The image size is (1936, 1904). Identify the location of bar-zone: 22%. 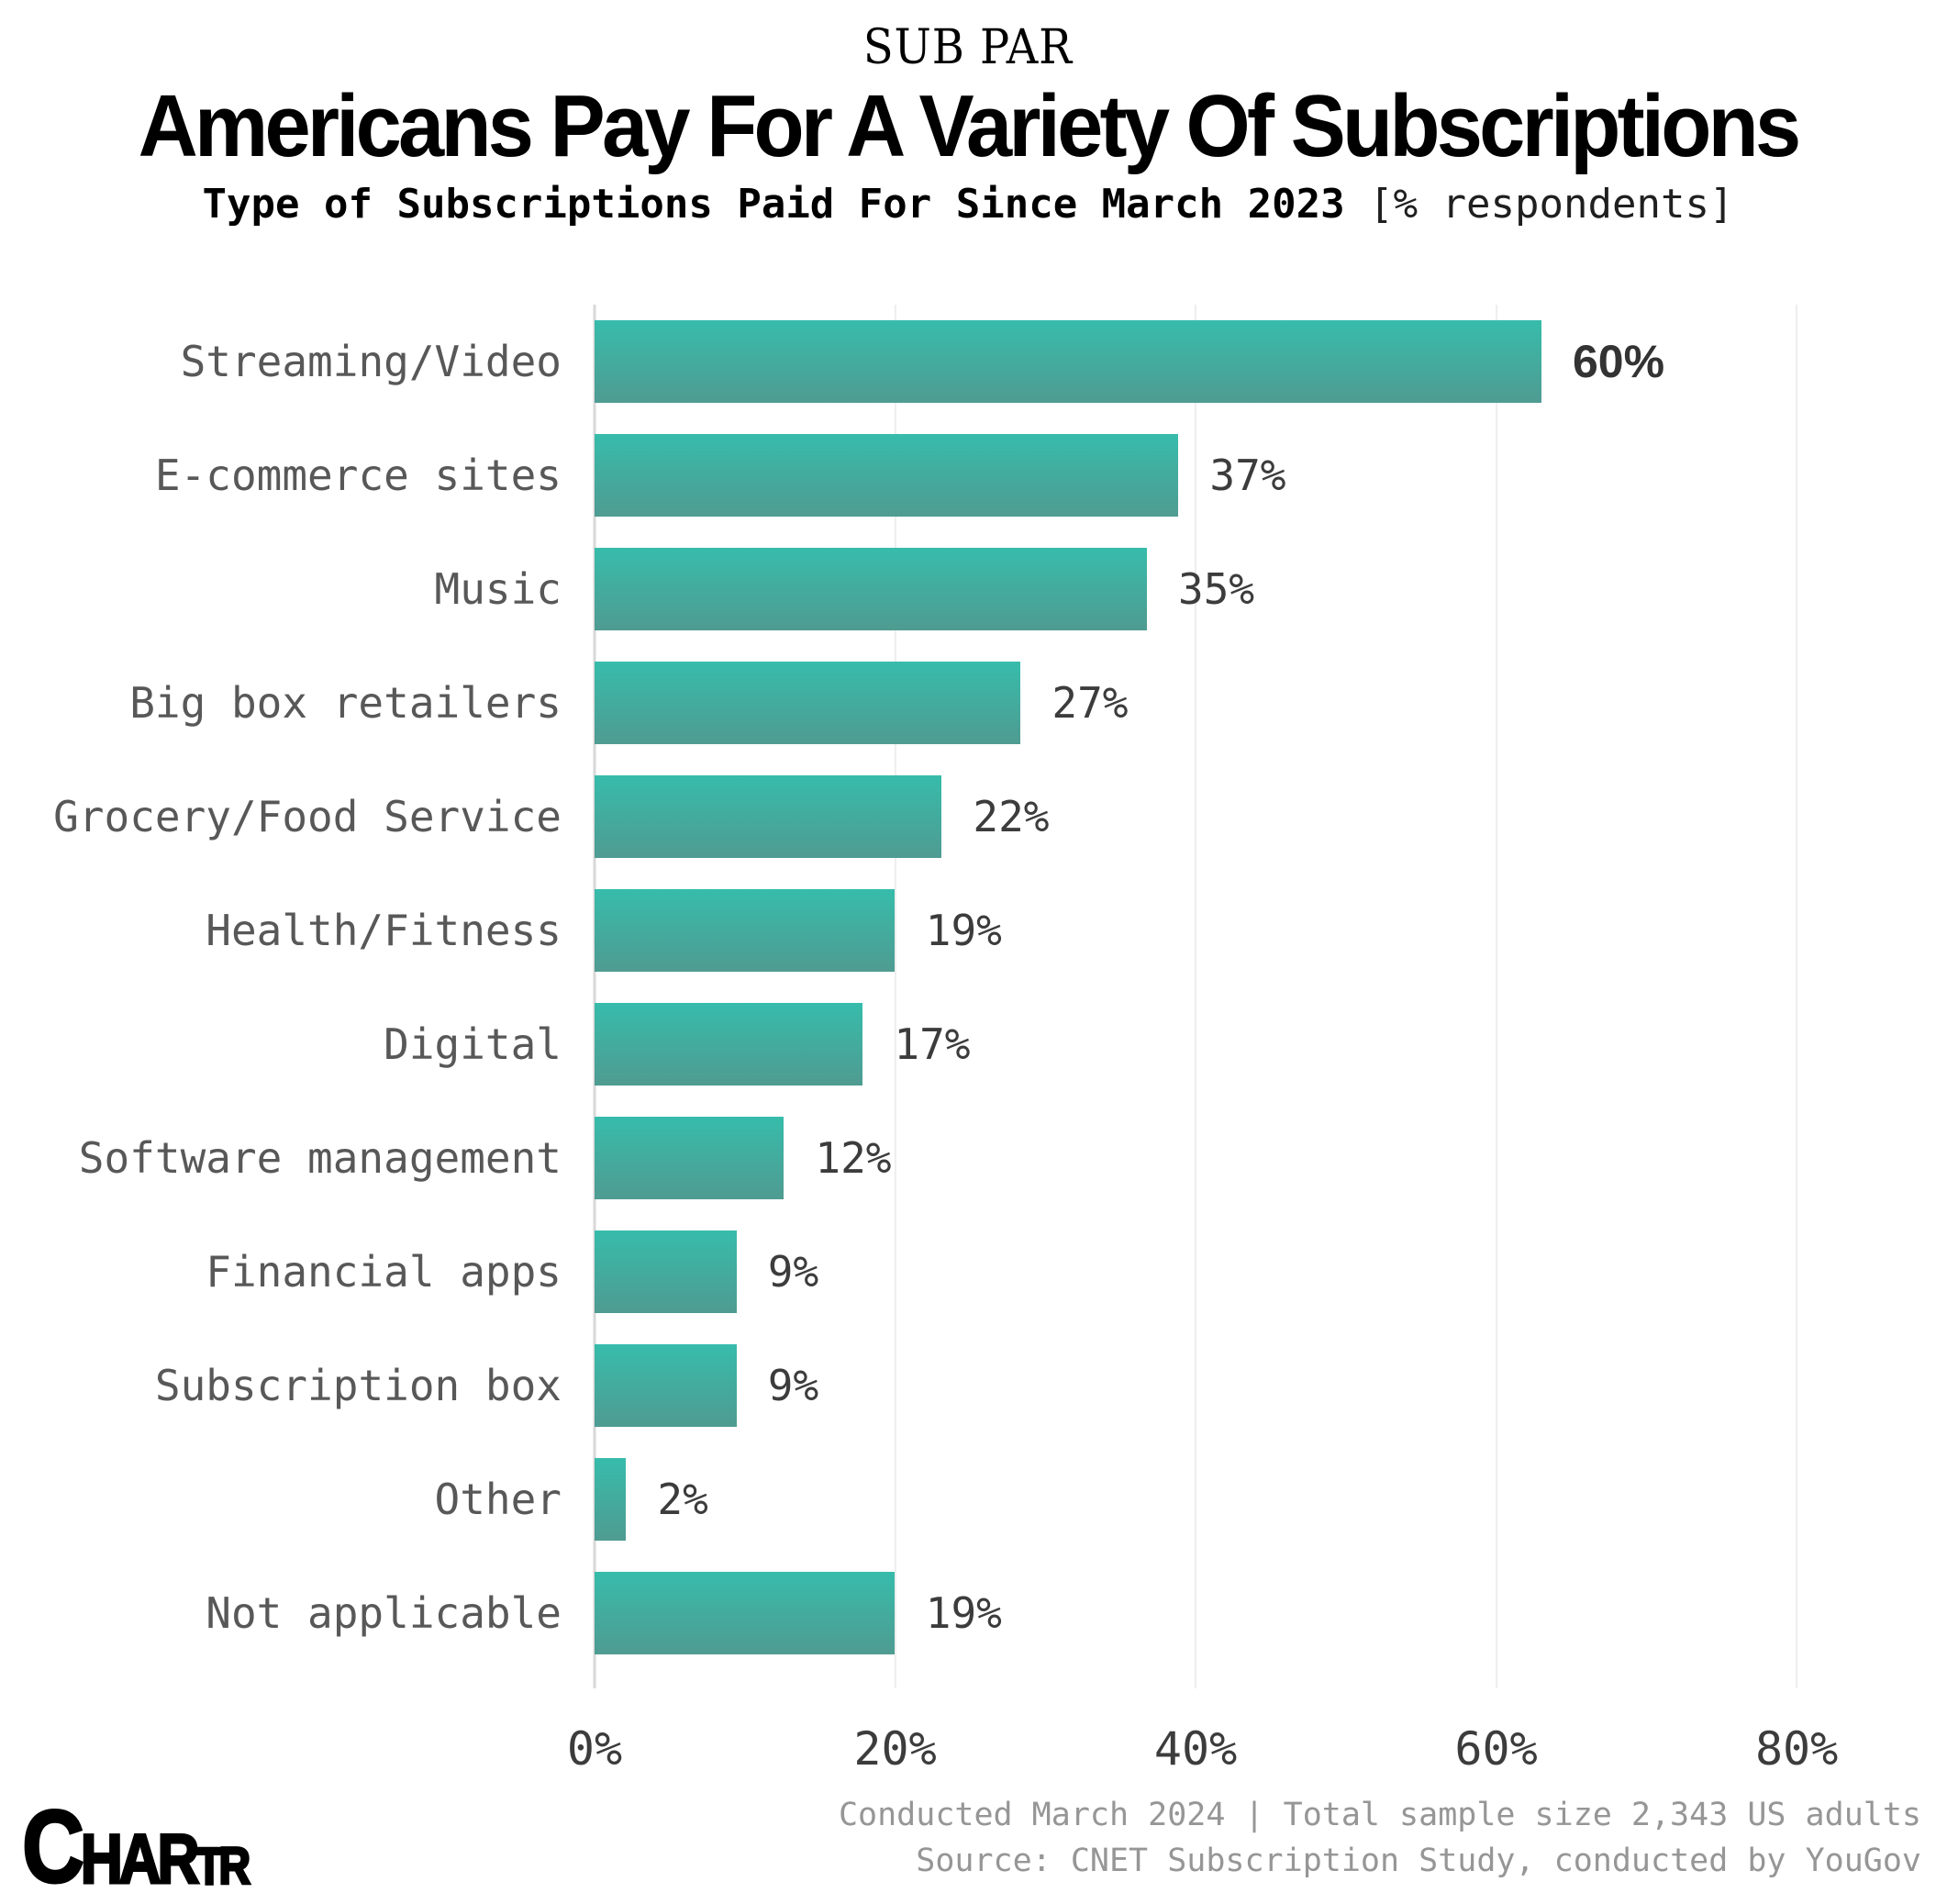
(1265, 817).